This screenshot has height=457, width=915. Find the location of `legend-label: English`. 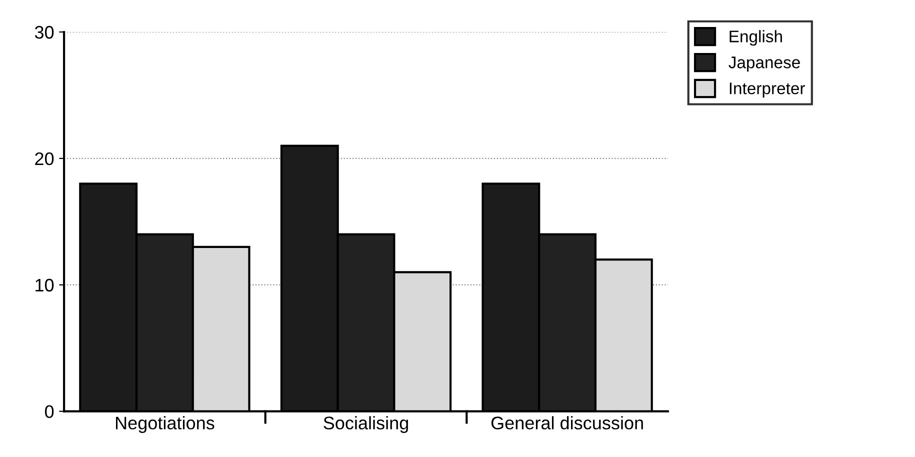

legend-label: English is located at coordinates (756, 38).